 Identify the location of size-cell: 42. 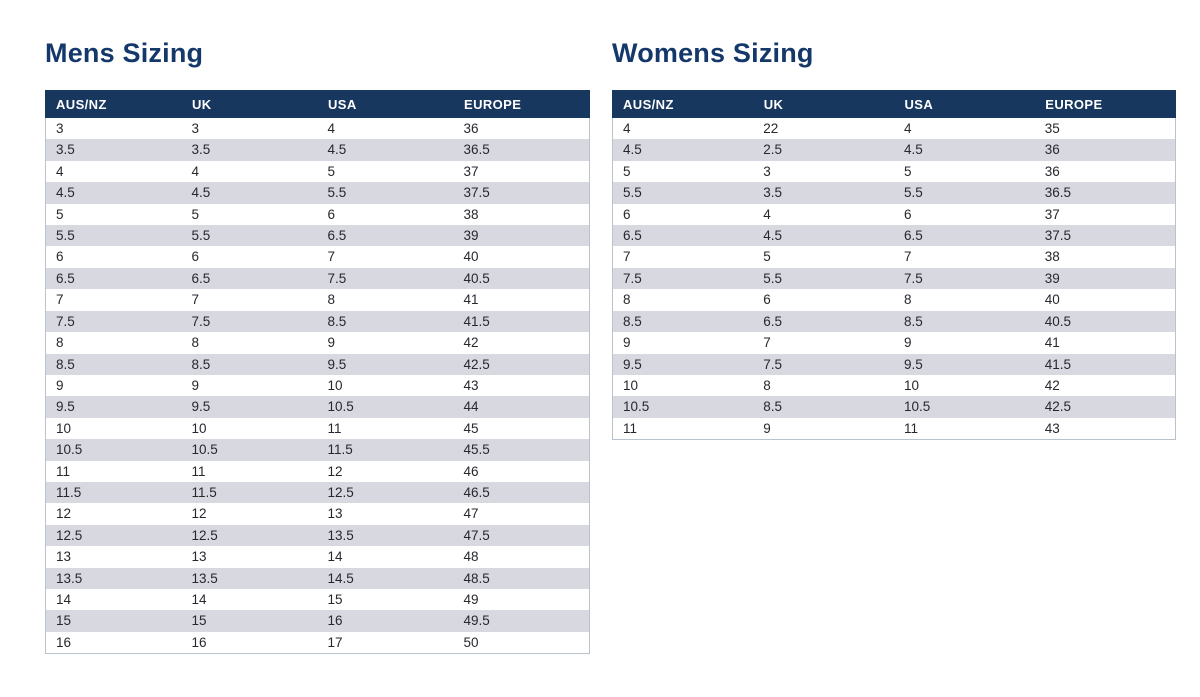
(1052, 385).